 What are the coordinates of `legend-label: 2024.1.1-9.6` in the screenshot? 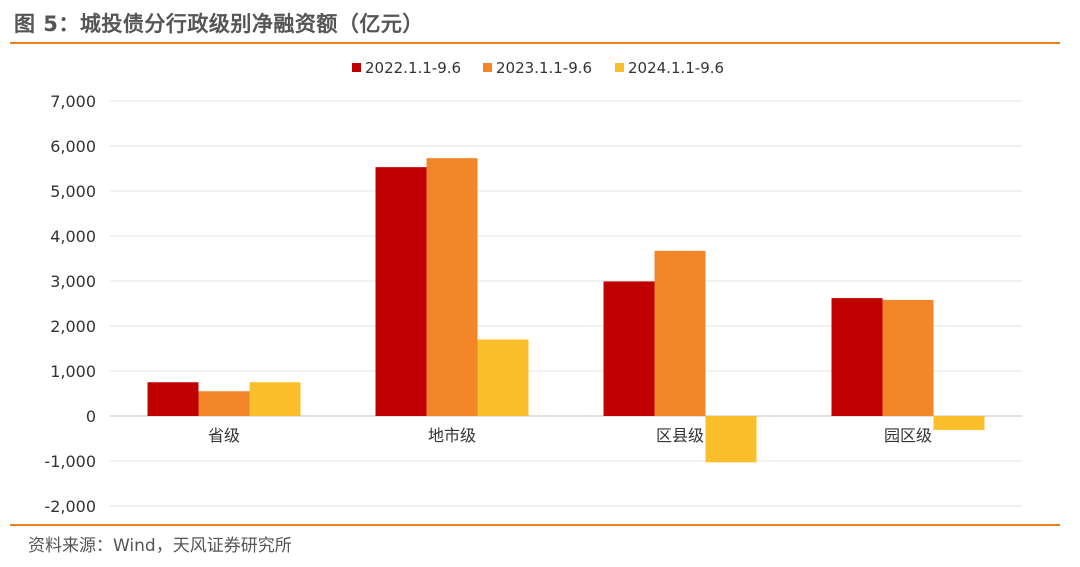 It's located at (676, 68).